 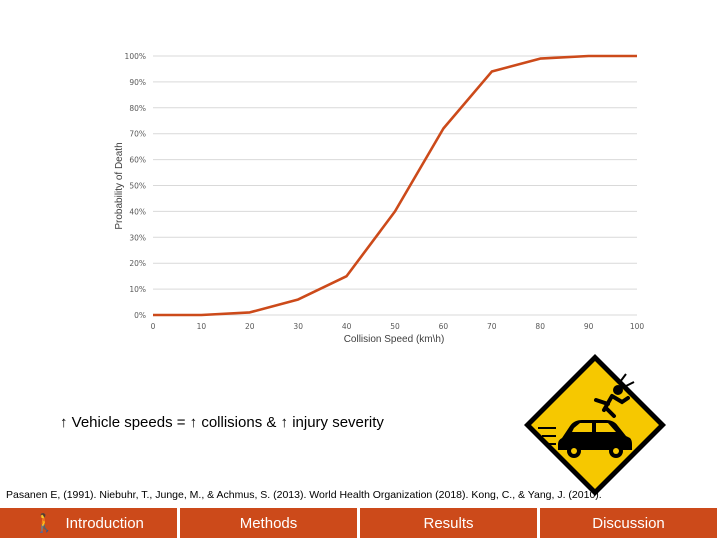 I want to click on pedestrian-hit-by-car-warning-sign, so click(x=595, y=425).